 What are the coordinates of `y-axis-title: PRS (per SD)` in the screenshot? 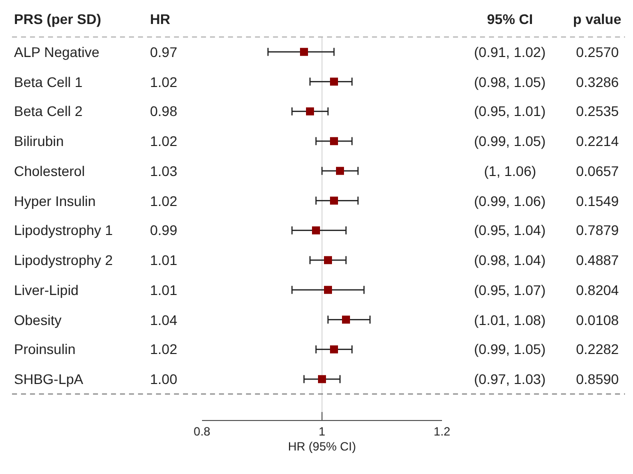 It's located at (58, 19).